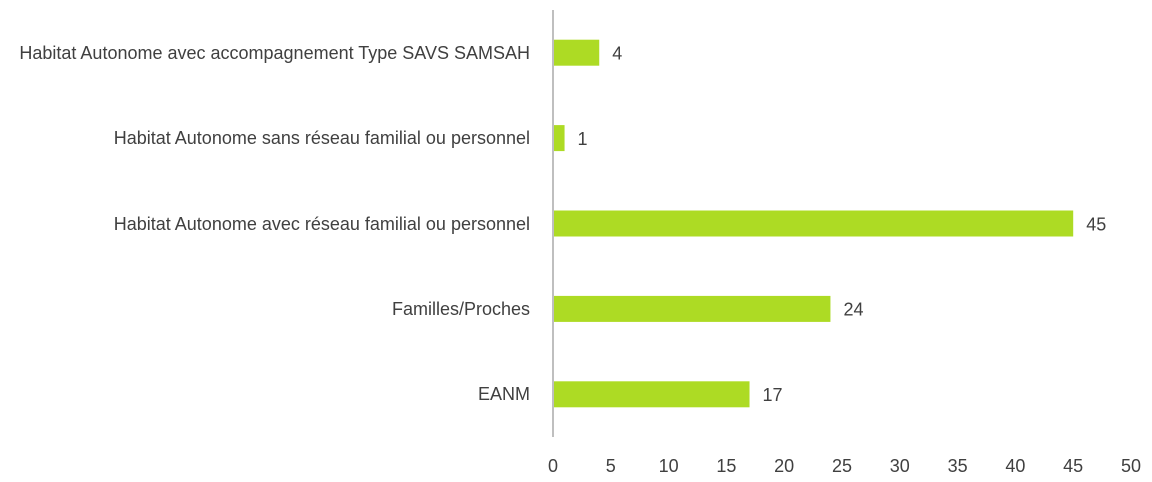 The height and width of the screenshot is (482, 1152). What do you see at coordinates (1096, 224) in the screenshot?
I see `data-label: 45` at bounding box center [1096, 224].